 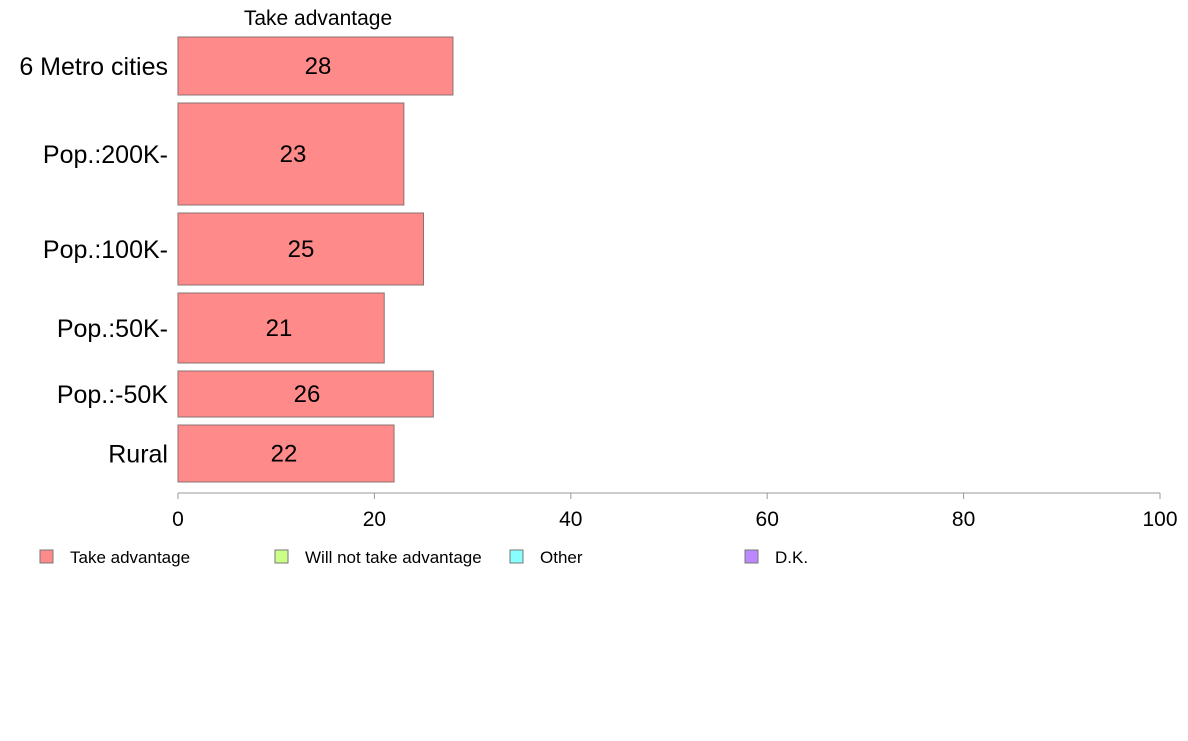 What do you see at coordinates (113, 395) in the screenshot?
I see `category-label: Pop.:-50K` at bounding box center [113, 395].